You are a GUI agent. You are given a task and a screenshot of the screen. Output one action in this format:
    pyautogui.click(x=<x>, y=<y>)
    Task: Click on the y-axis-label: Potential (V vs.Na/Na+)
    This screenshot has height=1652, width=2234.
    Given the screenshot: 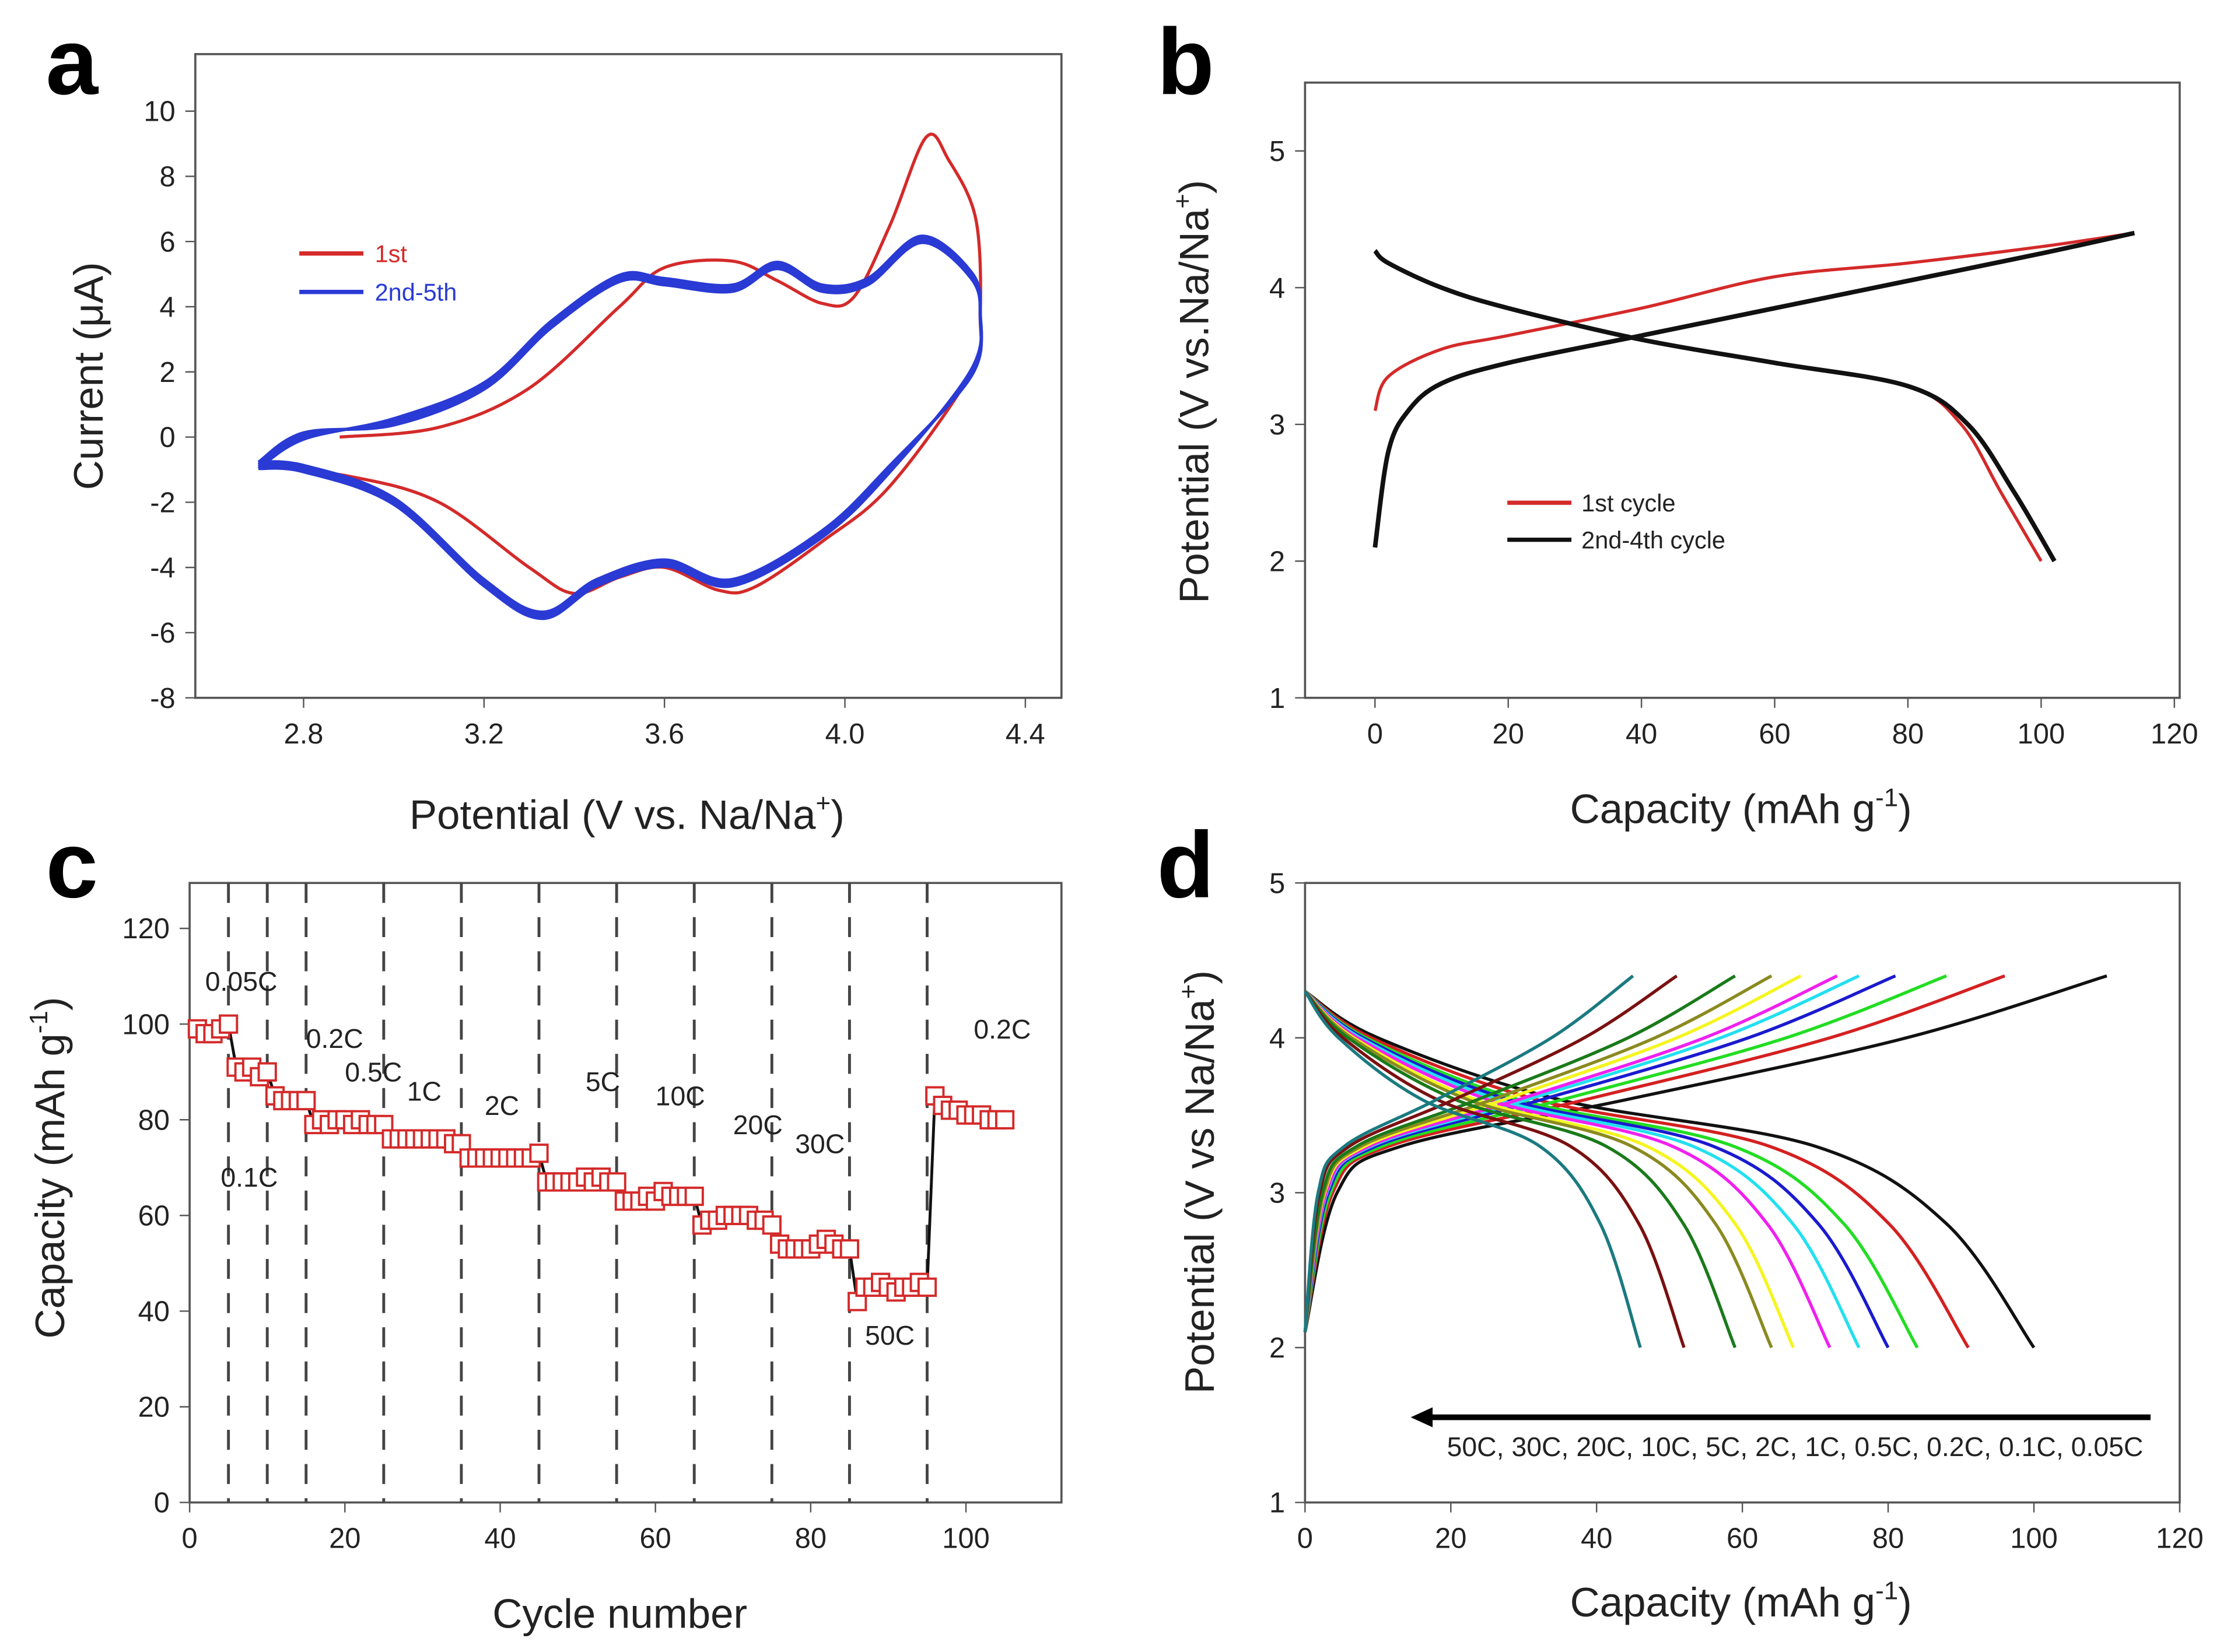 What is the action you would take?
    pyautogui.click(x=1192, y=392)
    